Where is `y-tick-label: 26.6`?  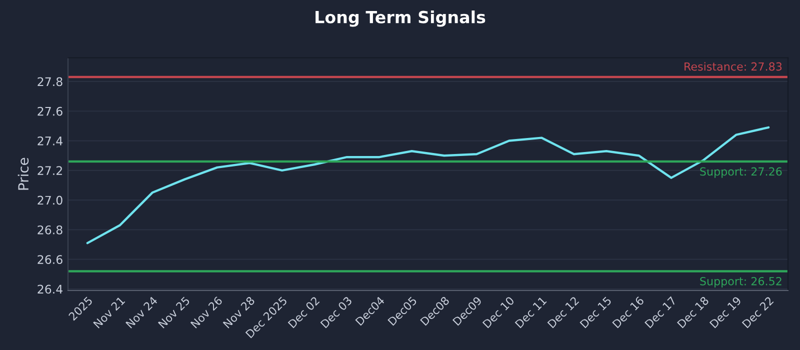
y-tick-label: 26.6 is located at coordinates (50, 259).